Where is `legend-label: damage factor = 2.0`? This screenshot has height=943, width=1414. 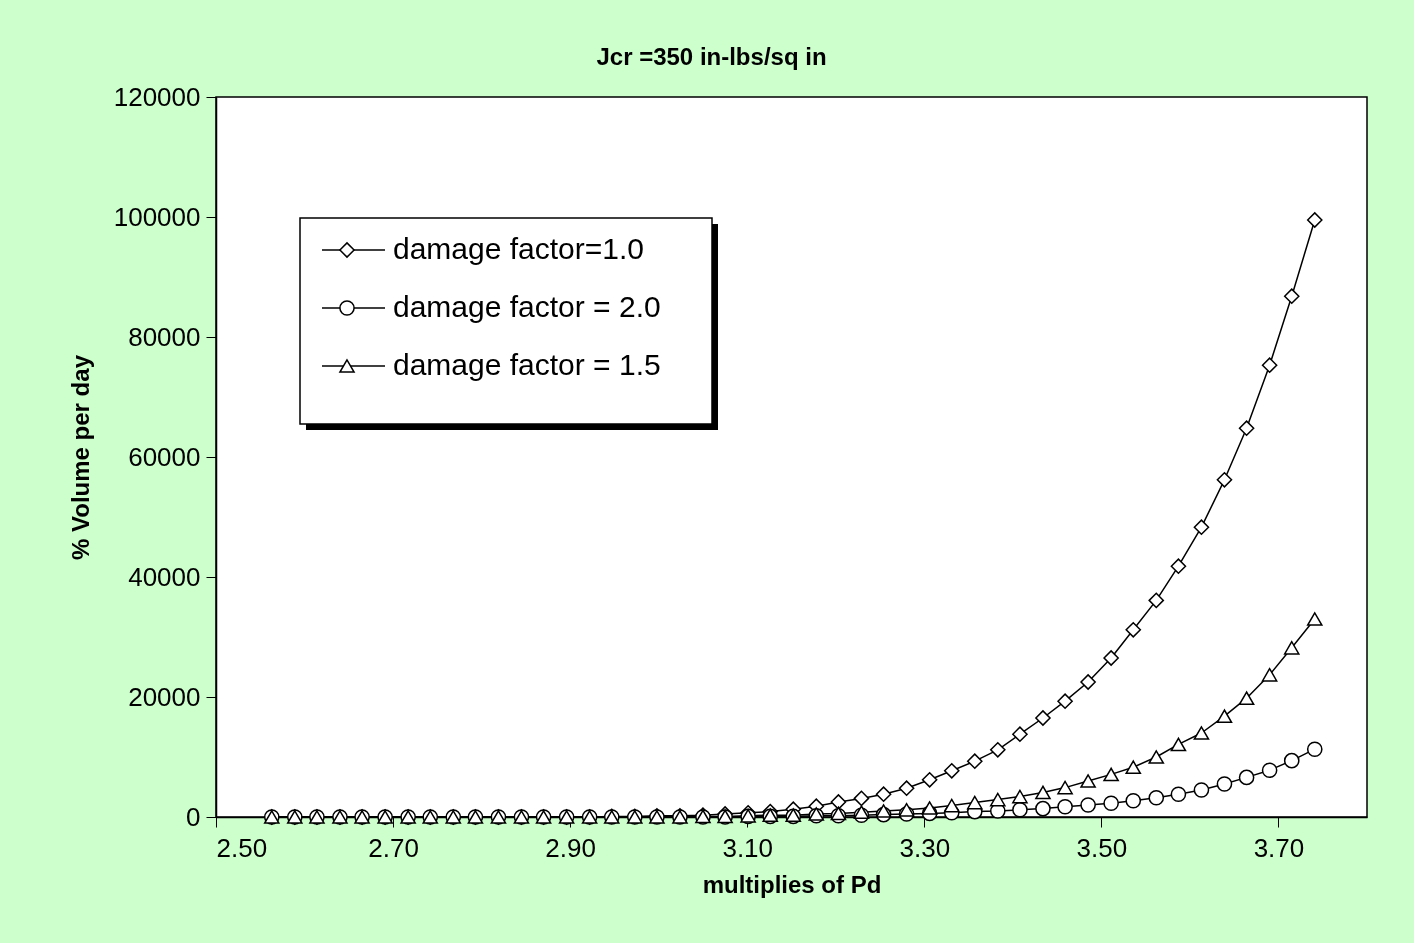
legend-label: damage factor = 2.0 is located at coordinates (527, 306).